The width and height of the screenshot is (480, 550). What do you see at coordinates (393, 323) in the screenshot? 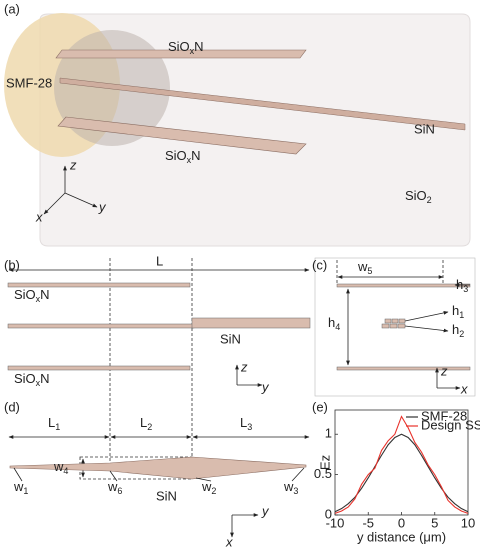
I see `core-blocks` at bounding box center [393, 323].